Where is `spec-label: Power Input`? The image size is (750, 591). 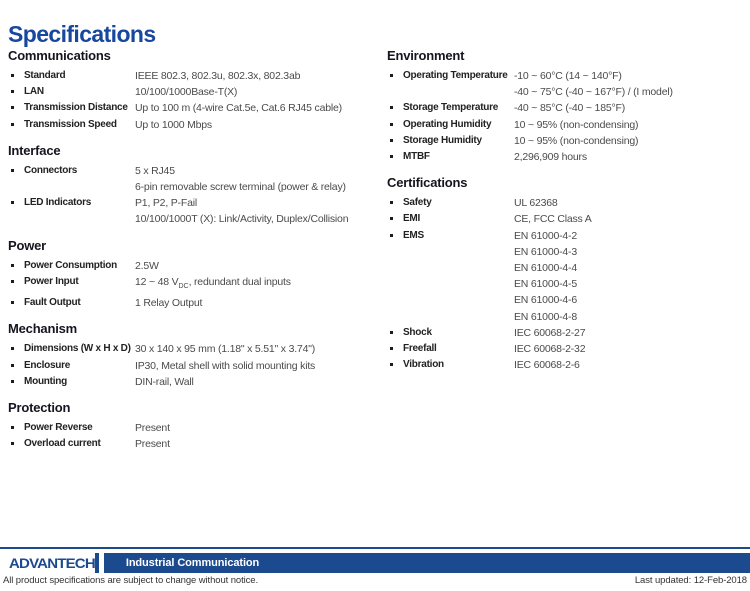 spec-label: Power Input is located at coordinates (51, 281).